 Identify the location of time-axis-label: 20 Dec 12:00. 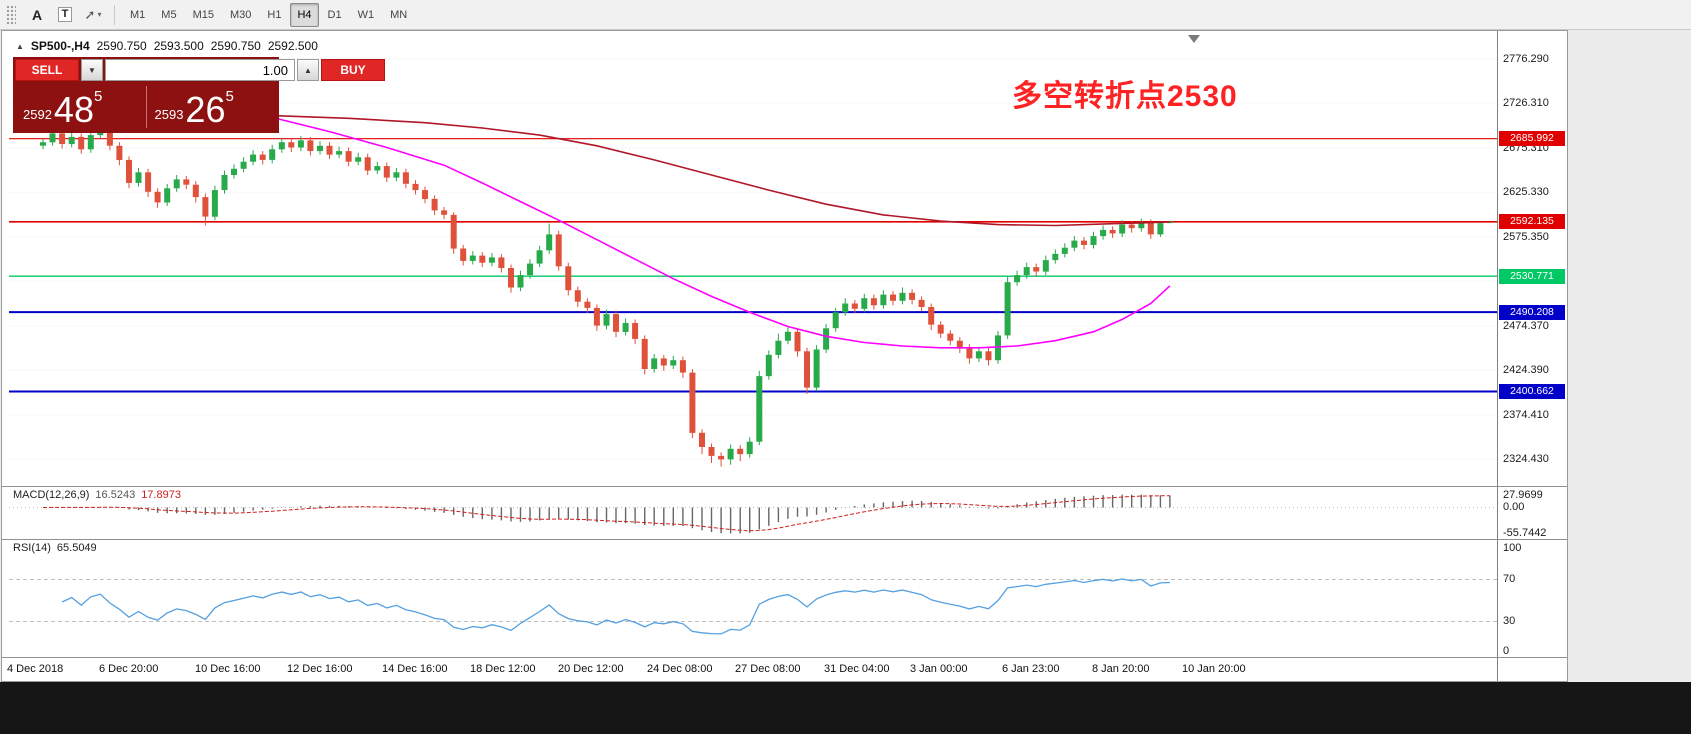
(591, 669).